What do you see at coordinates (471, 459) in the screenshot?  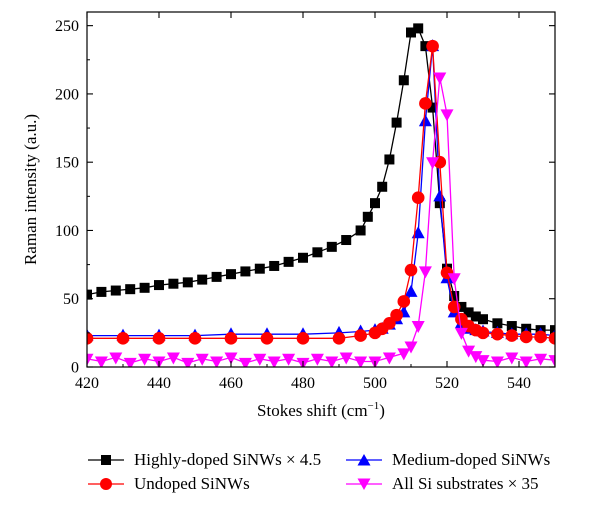 I see `legend-label: Medium-doped SiNWs` at bounding box center [471, 459].